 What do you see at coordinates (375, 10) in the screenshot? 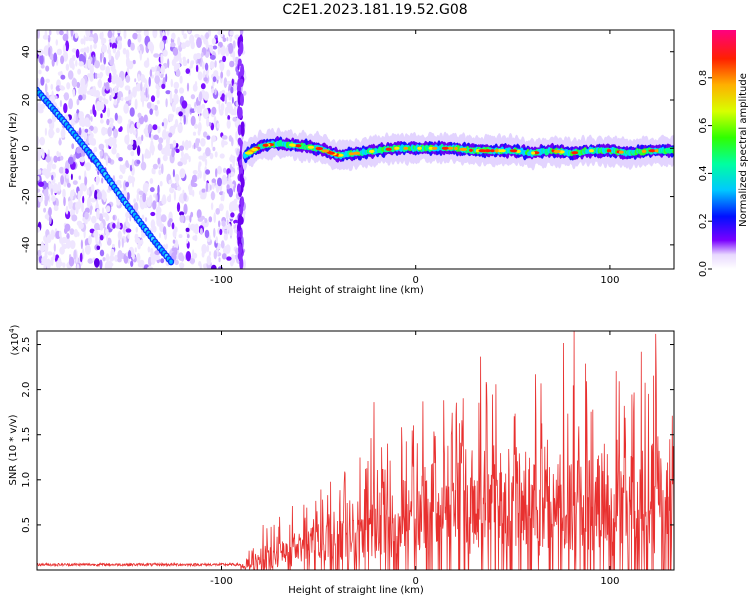
I see `page-title: C2E1.2023.181.19.52.G08` at bounding box center [375, 10].